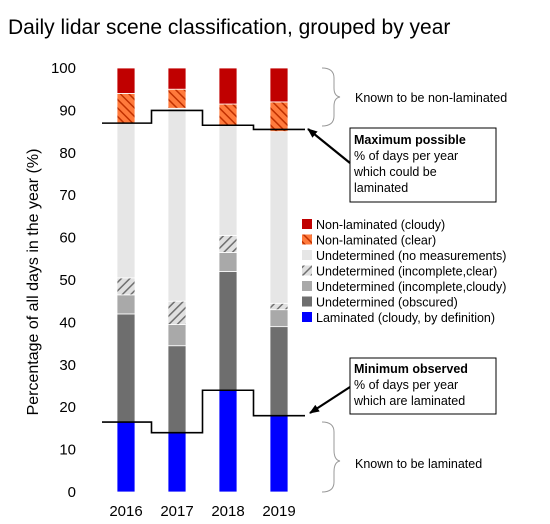  Describe the element at coordinates (72, 492) in the screenshot. I see `y-tick-label: 0` at that location.